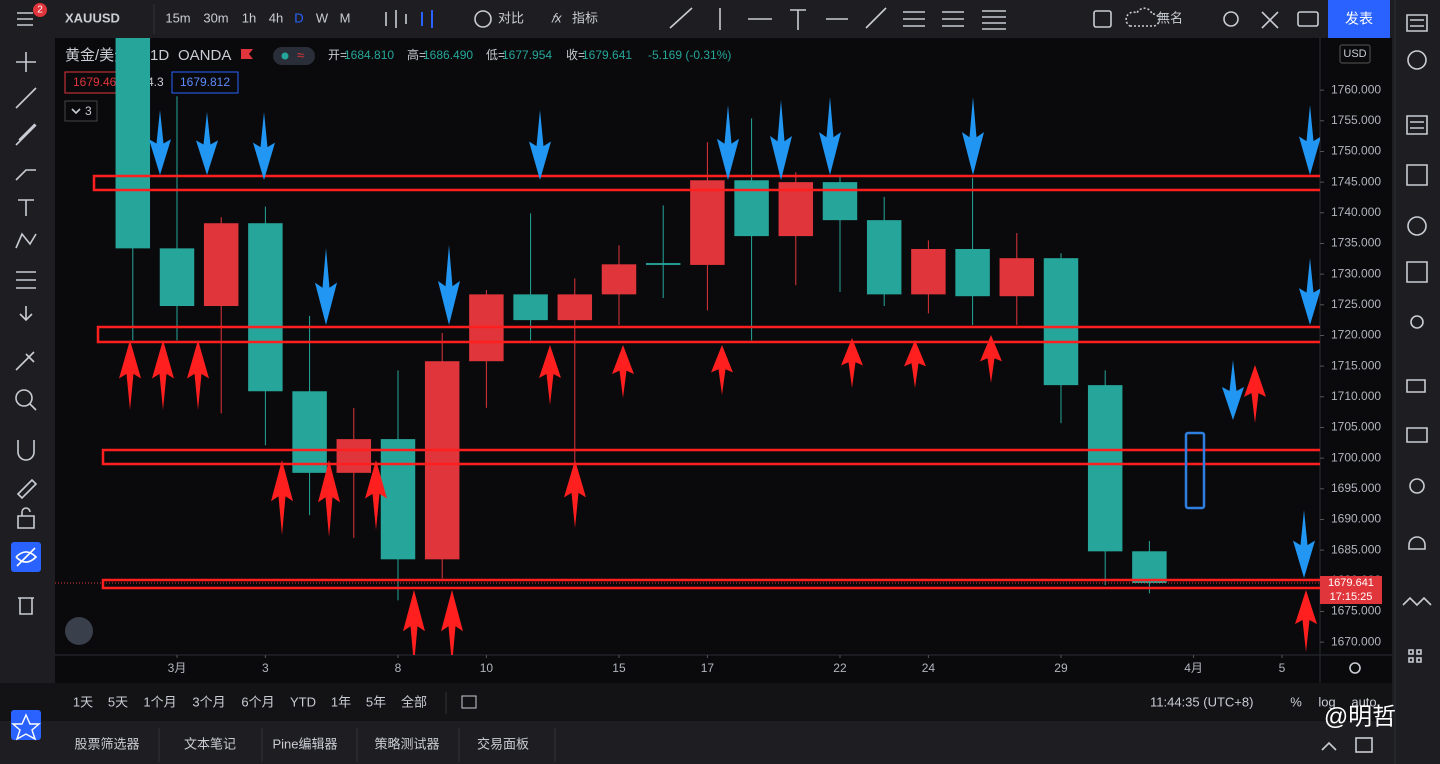  What do you see at coordinates (303, 701) in the screenshot?
I see `range-btn: YTD` at bounding box center [303, 701].